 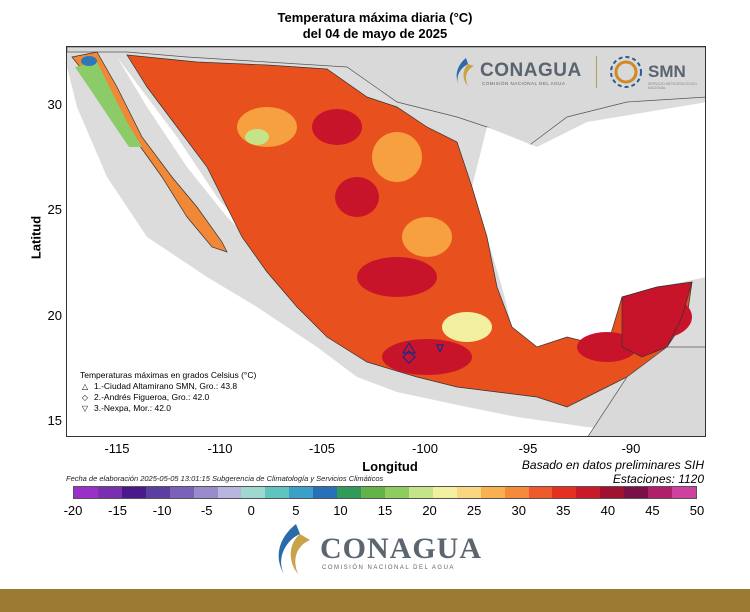 I want to click on smn-wordmark: SMN, so click(x=667, y=71).